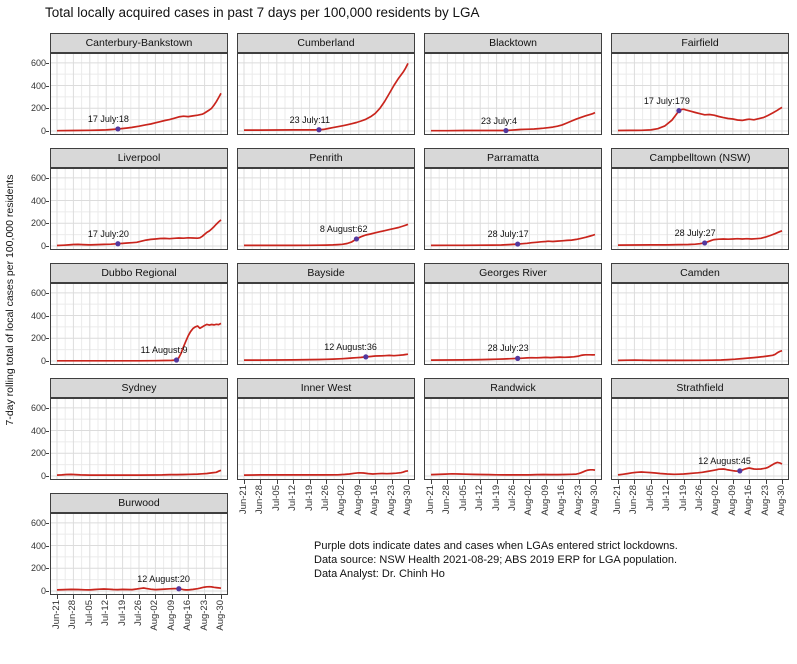 This screenshot has height=664, width=797. I want to click on y-tick-label: 200, so click(38, 453).